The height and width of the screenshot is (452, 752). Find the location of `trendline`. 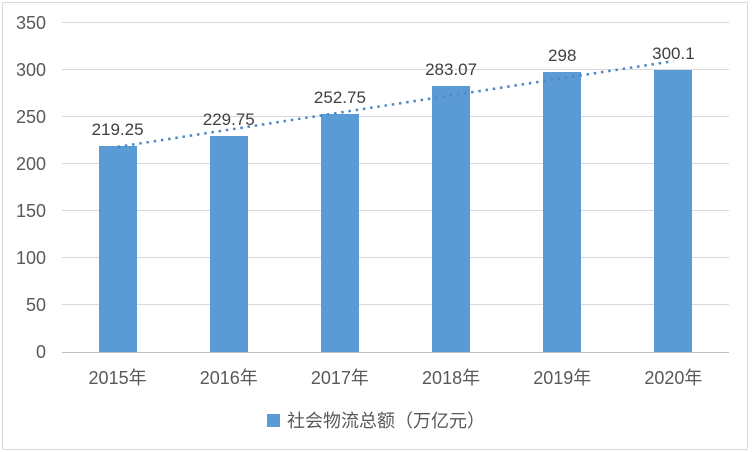

trendline is located at coordinates (395, 104).